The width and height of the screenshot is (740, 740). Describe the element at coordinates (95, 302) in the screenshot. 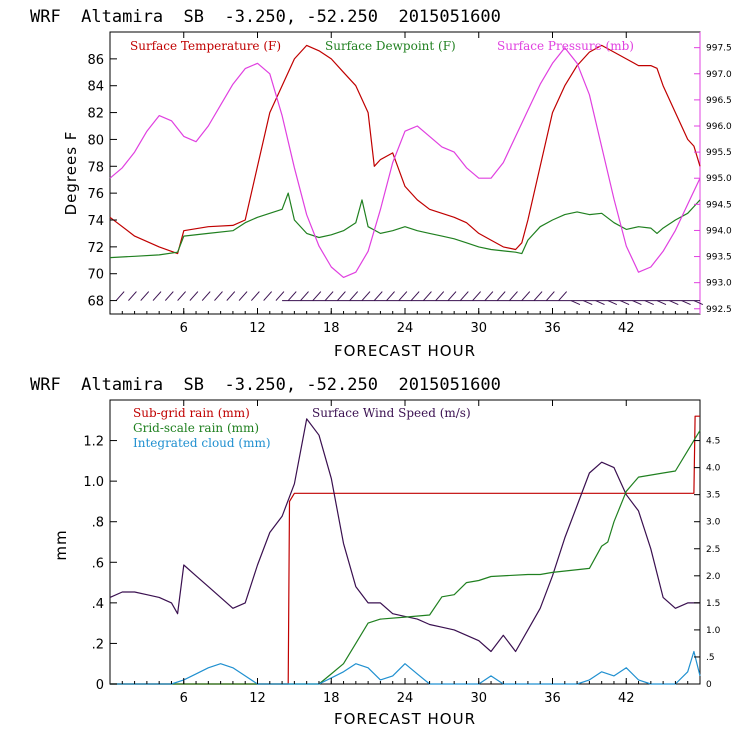

I see `chart1-y-tick-label: 68` at that location.